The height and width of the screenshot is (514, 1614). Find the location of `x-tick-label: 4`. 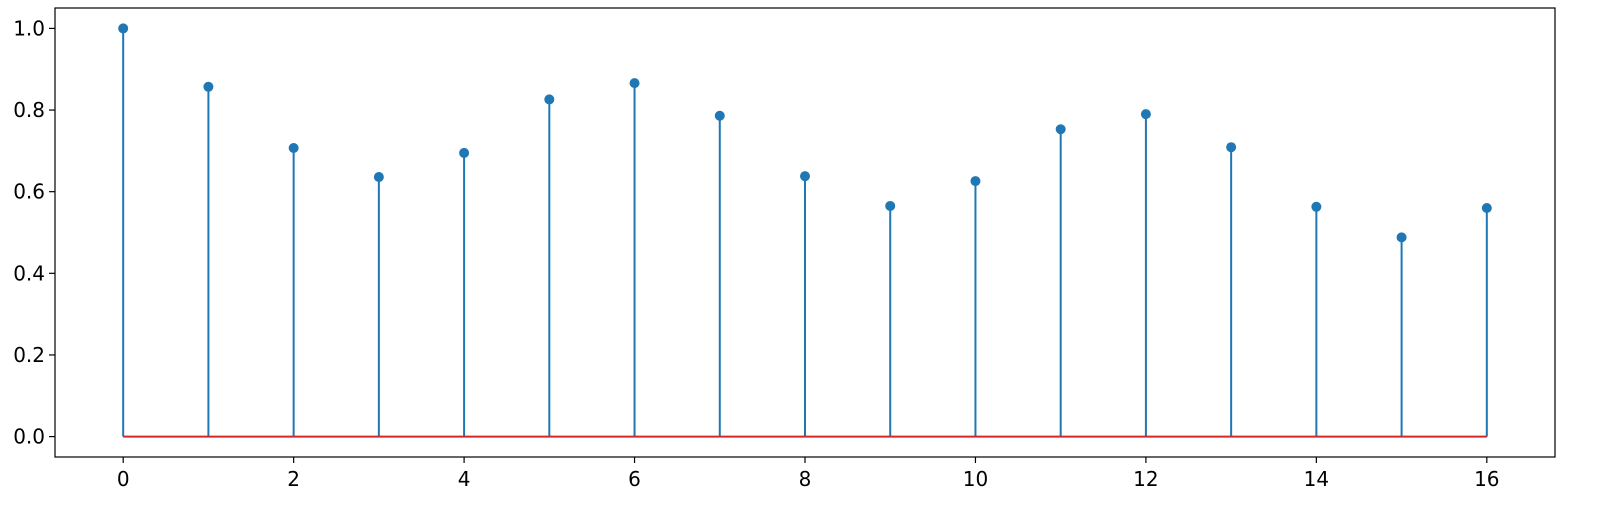

x-tick-label: 4 is located at coordinates (464, 479).